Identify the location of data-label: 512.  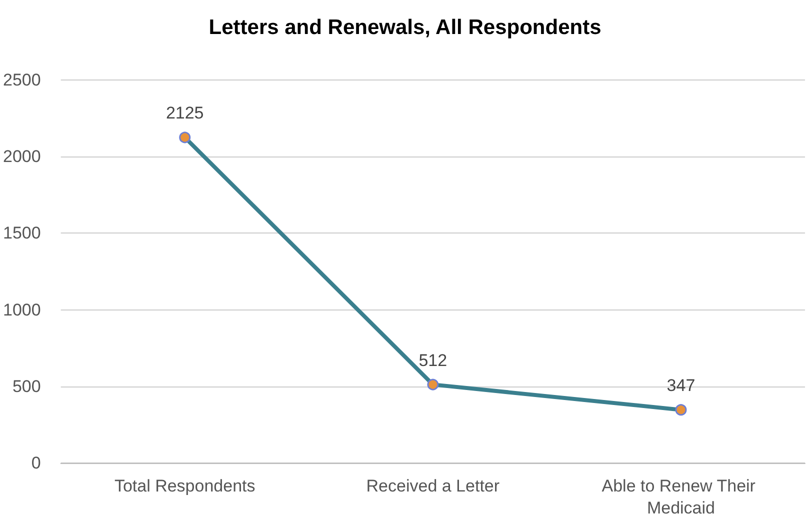
(433, 360).